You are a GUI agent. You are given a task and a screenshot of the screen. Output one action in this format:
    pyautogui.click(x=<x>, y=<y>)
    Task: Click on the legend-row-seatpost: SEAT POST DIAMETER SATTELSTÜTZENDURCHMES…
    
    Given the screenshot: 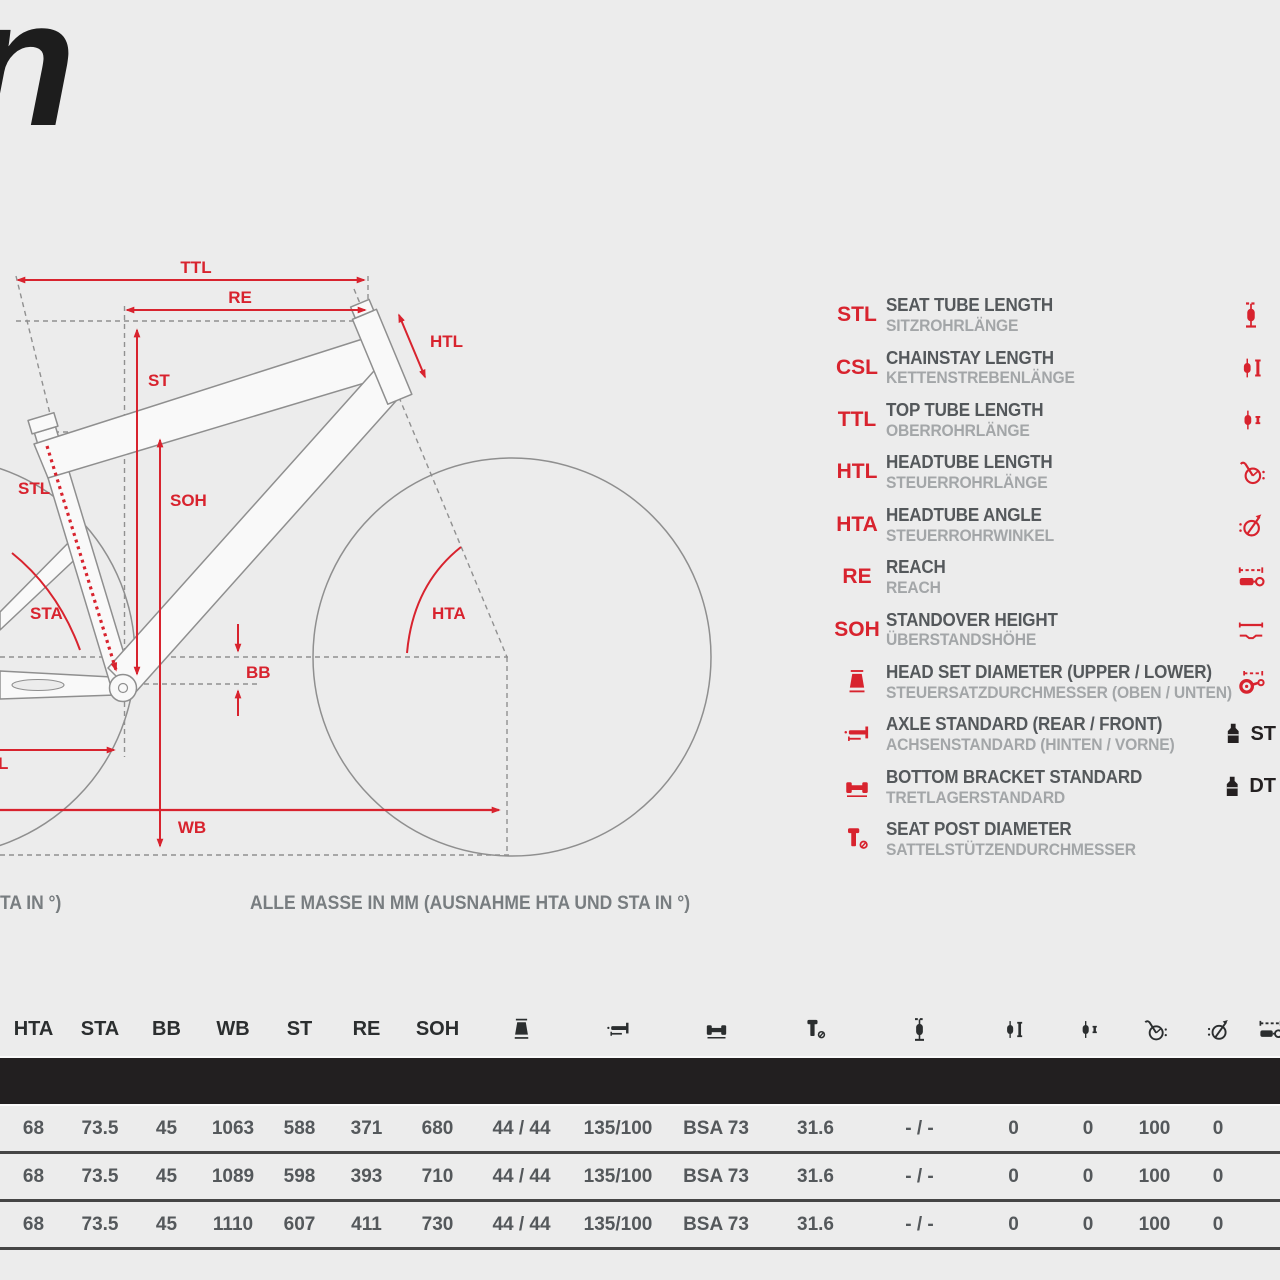 What is the action you would take?
    pyautogui.click(x=1054, y=839)
    